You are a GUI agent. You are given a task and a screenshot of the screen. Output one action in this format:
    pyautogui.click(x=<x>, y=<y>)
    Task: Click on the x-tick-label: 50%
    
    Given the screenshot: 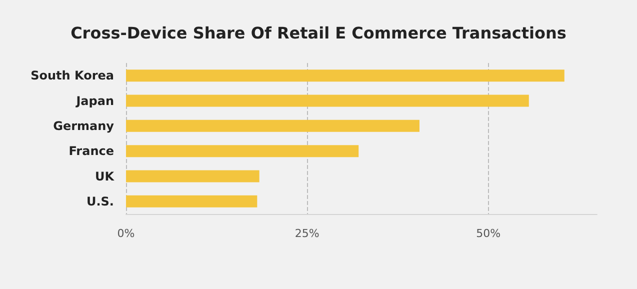 What is the action you would take?
    pyautogui.click(x=488, y=233)
    